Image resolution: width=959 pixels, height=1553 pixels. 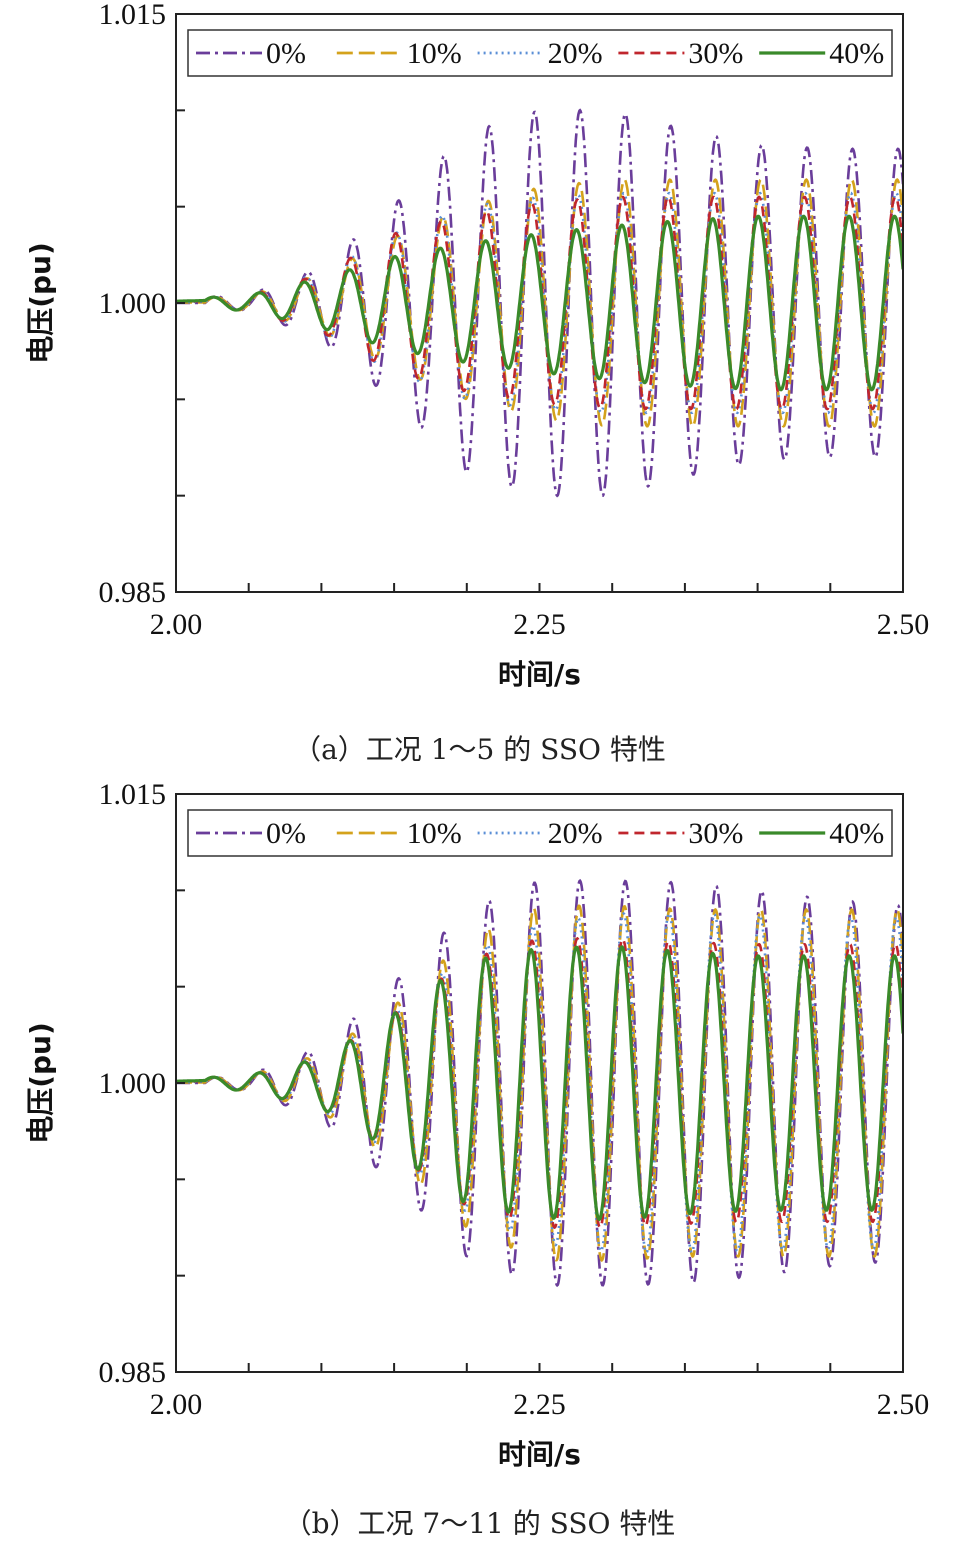 What do you see at coordinates (479, 749) in the screenshot?
I see `caption-a: （a）工况 1～5 的 SSO 特性` at bounding box center [479, 749].